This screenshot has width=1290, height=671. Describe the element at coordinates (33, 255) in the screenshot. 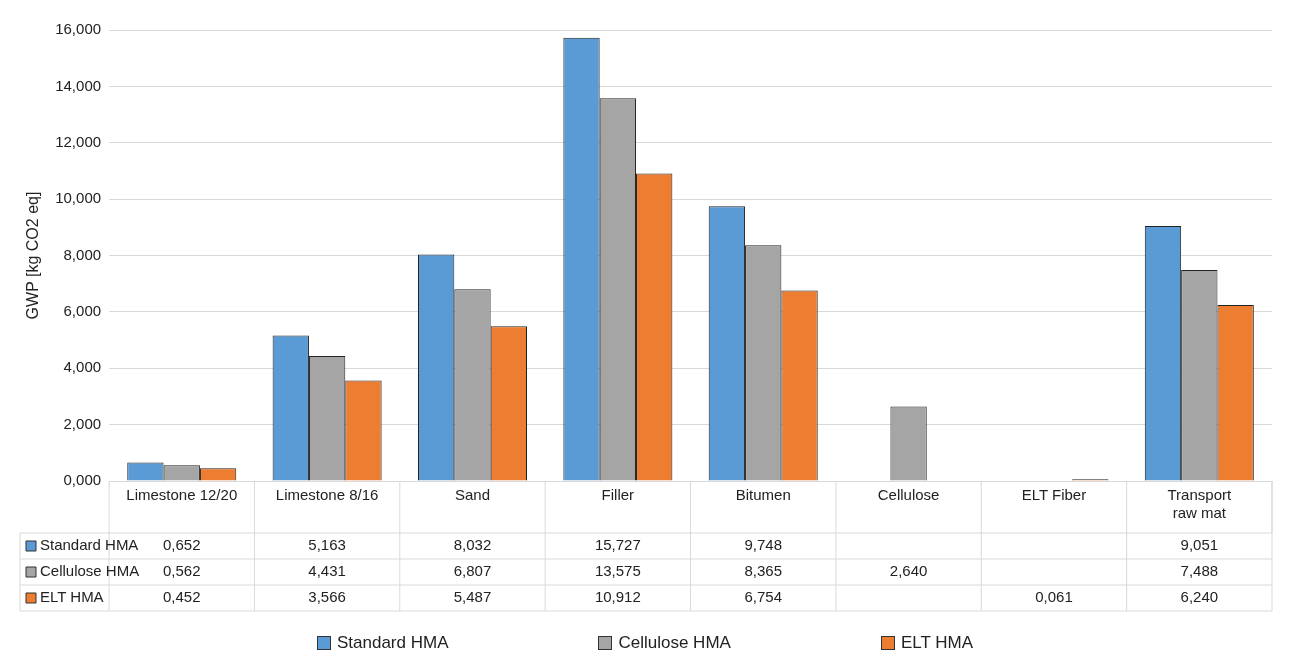

I see `y-axis-title: GWP [kg CO2 eq]` at that location.